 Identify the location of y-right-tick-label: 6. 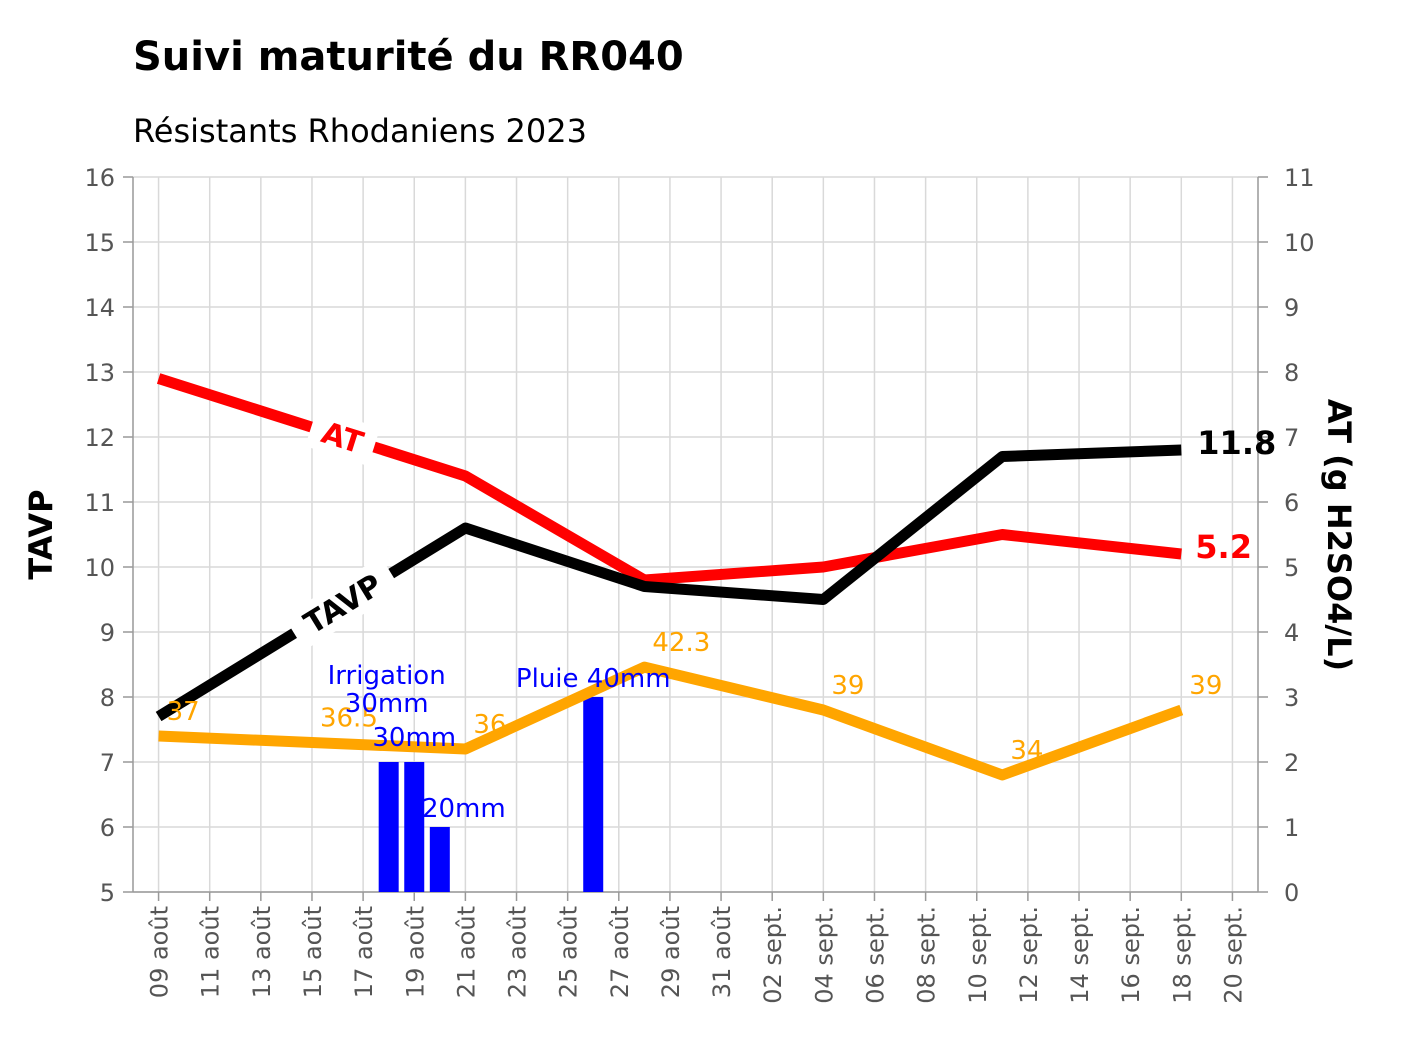
(1291, 503).